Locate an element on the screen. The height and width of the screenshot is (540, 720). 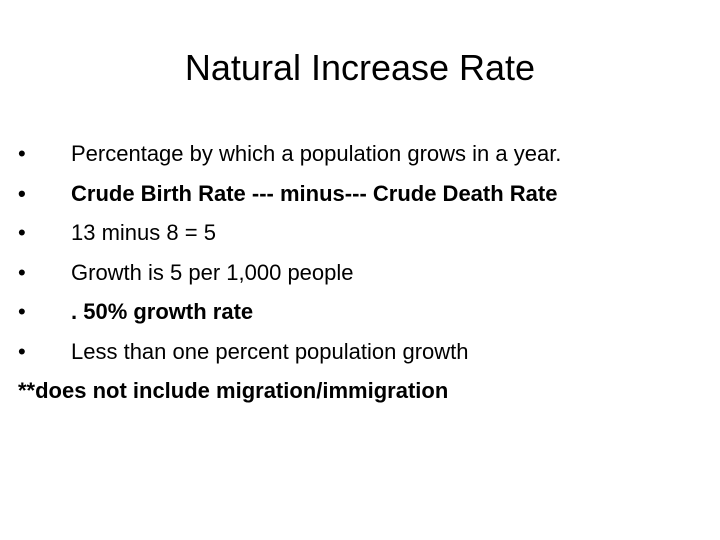
bullet-text: 13 minus 8 = 5 is located at coordinates (143, 232).